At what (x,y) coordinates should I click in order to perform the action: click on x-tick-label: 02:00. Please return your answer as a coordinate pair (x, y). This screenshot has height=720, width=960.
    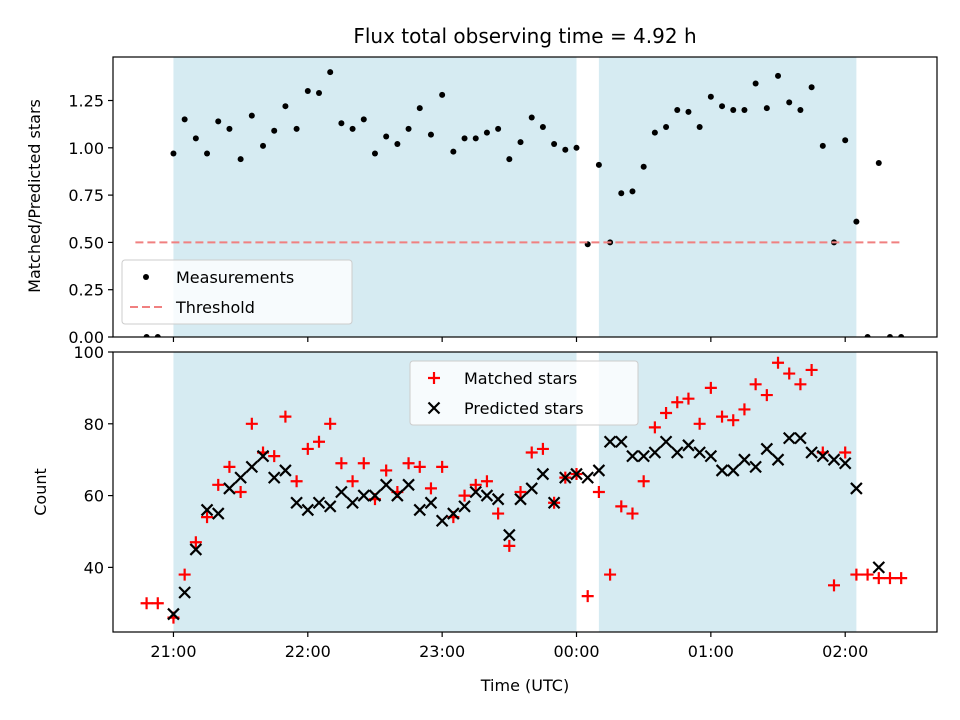
    Looking at the image, I should click on (845, 651).